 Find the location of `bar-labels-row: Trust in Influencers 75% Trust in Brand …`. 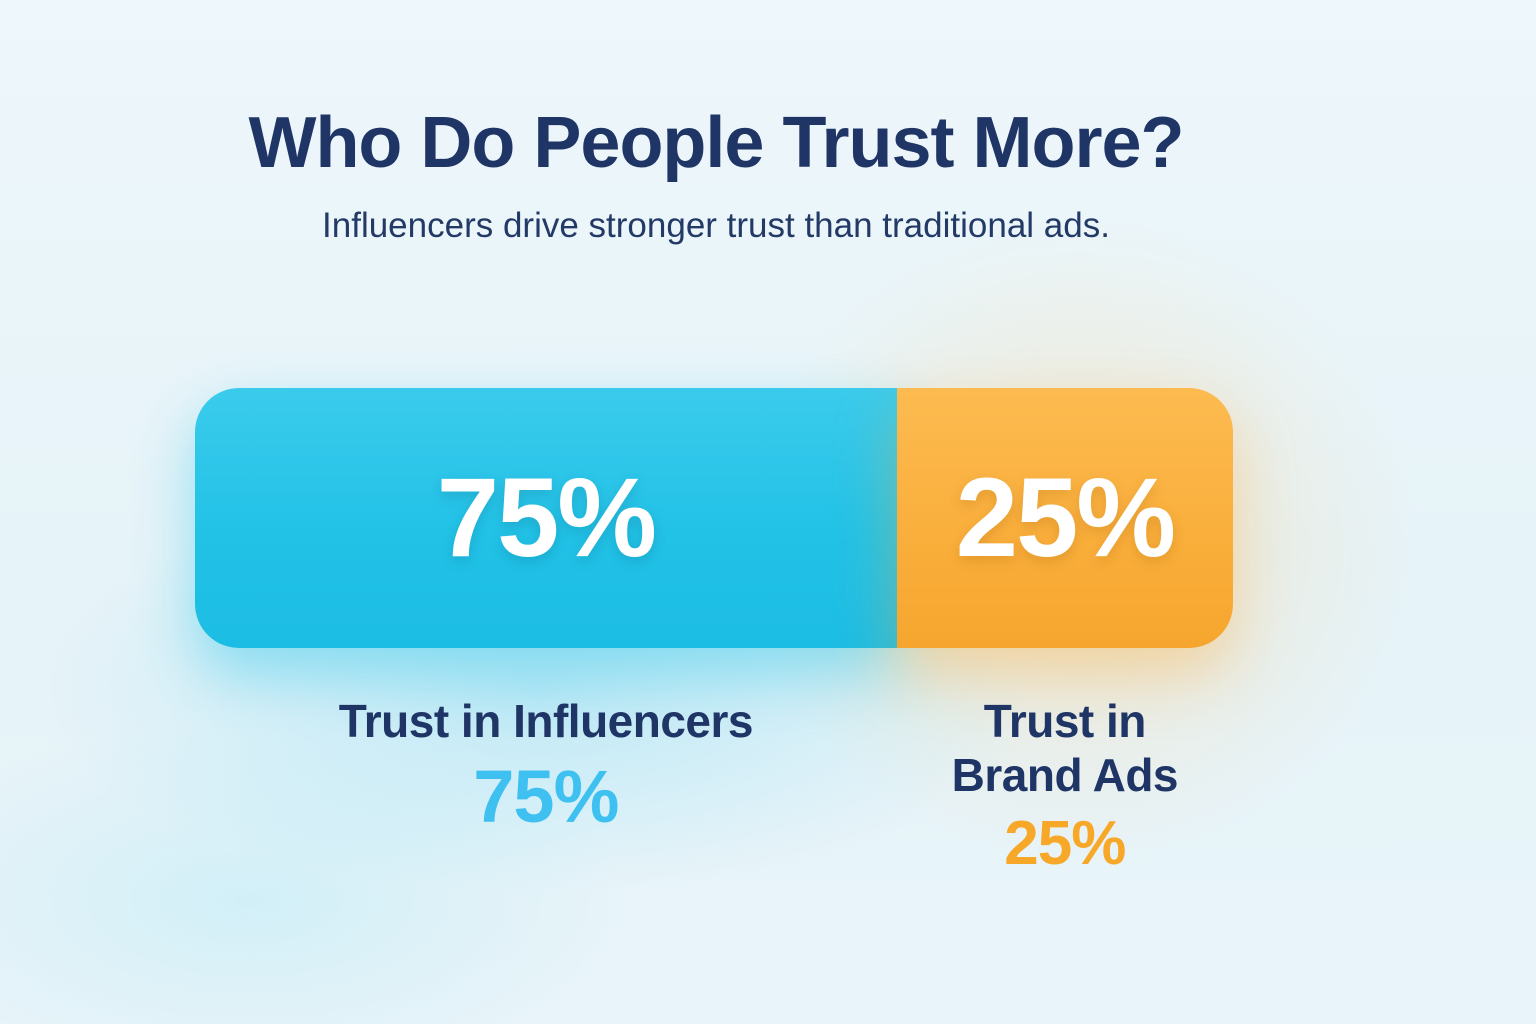

bar-labels-row: Trust in Influencers 75% Trust in Brand … is located at coordinates (714, 784).